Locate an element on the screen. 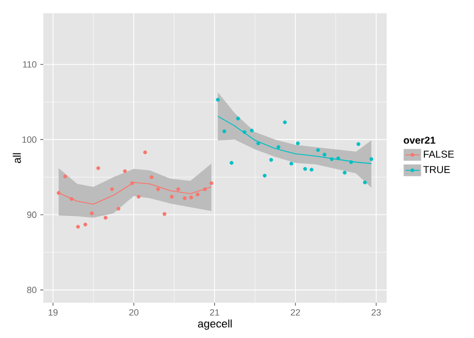 Image resolution: width=474 pixels, height=338 pixels. y-tick-label: 80 is located at coordinates (31, 290).